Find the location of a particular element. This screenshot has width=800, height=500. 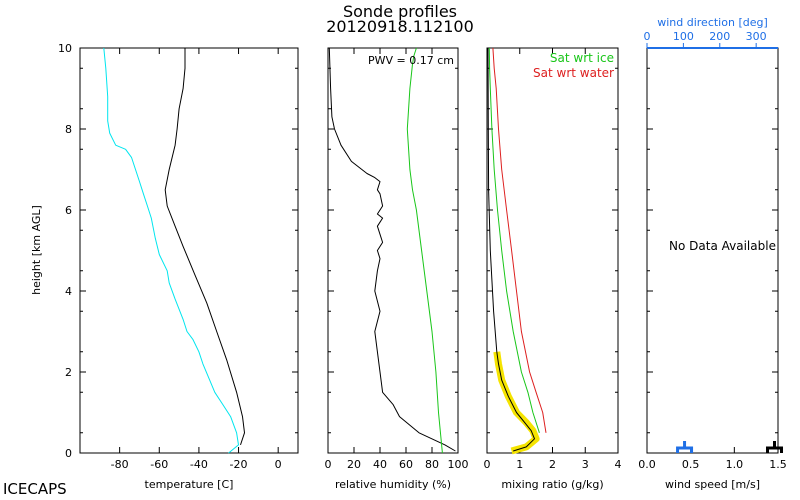

mixing_ratio-x-axis-label: mixing ratio (g/kg) is located at coordinates (552, 484).